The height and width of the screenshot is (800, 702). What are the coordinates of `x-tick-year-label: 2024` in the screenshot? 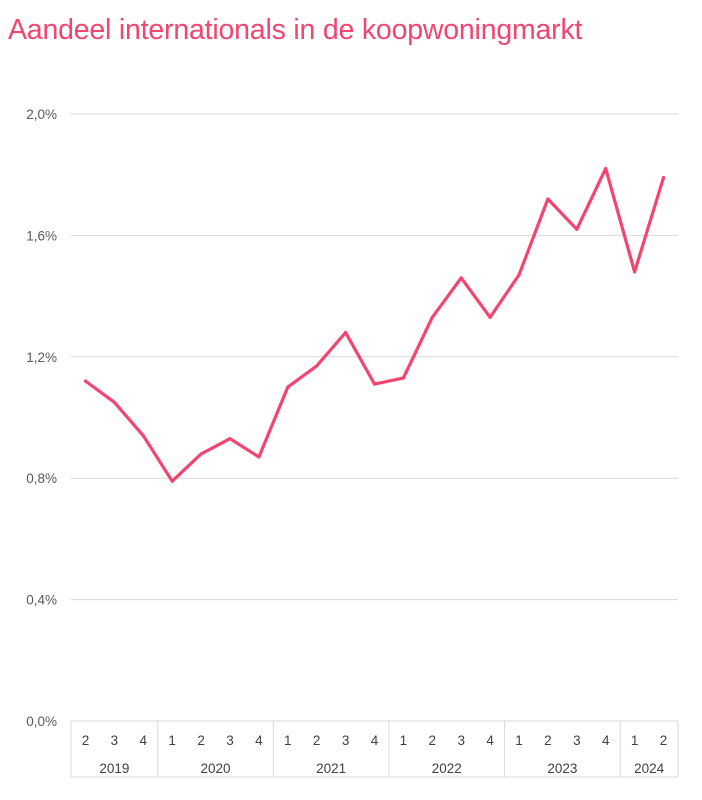 It's located at (649, 768).